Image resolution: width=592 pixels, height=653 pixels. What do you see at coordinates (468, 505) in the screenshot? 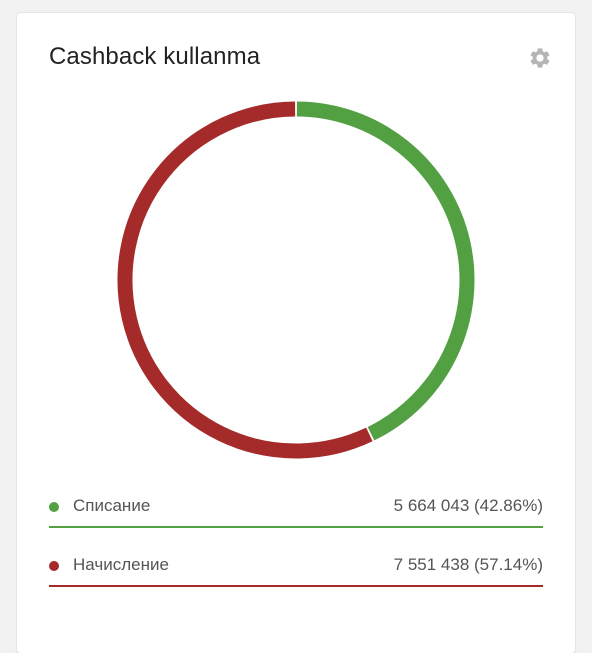
I see `legend-value: 5 664 043 (42.86%)` at bounding box center [468, 505].